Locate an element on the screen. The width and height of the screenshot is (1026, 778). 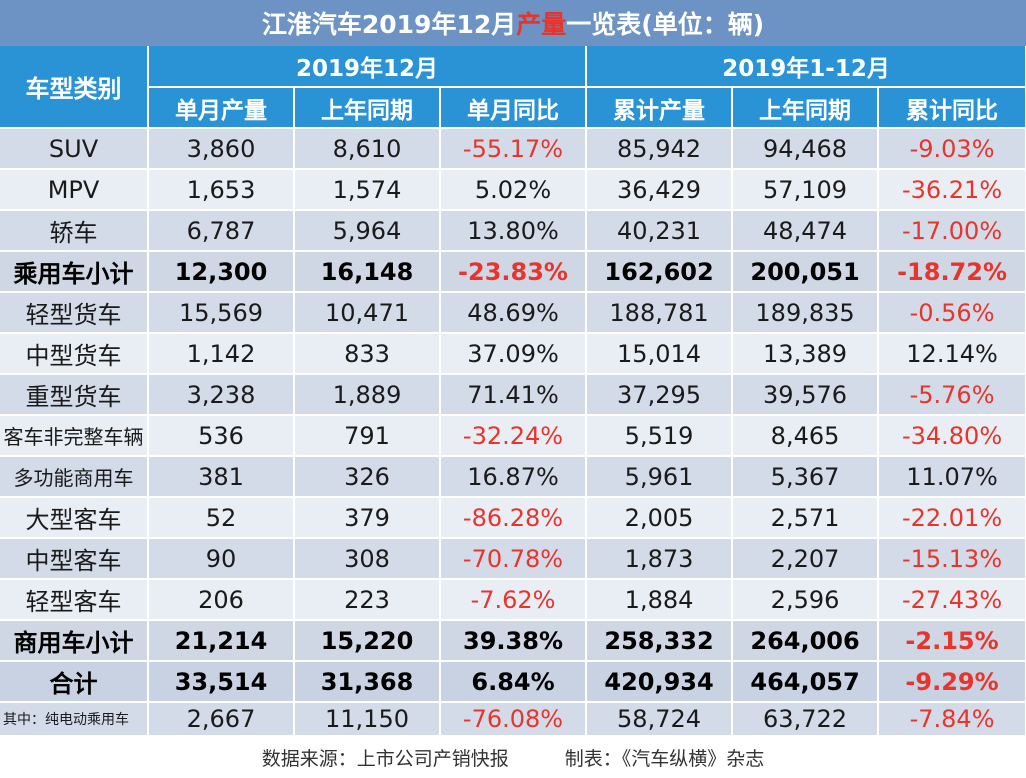
header-period-ytd: 2019年1-12月 is located at coordinates (806, 67).